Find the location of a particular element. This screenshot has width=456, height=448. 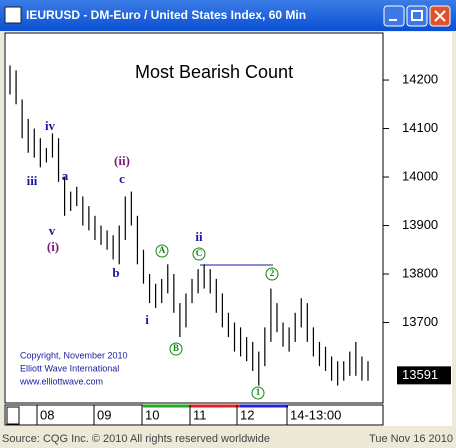

y-tick-label: 13900 is located at coordinates (420, 224).